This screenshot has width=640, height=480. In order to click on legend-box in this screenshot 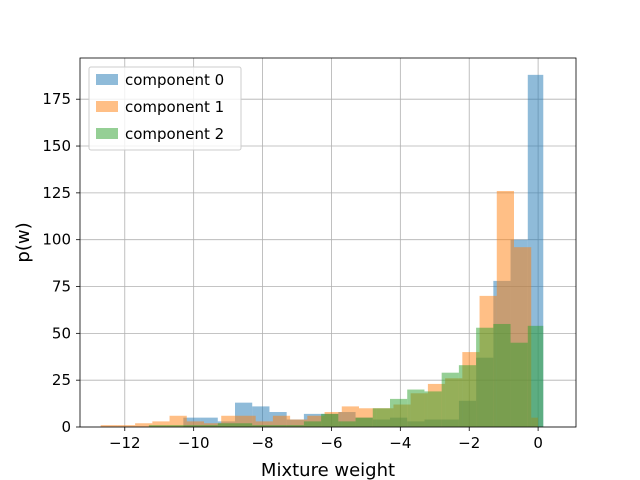, I will do `click(165, 108)`.